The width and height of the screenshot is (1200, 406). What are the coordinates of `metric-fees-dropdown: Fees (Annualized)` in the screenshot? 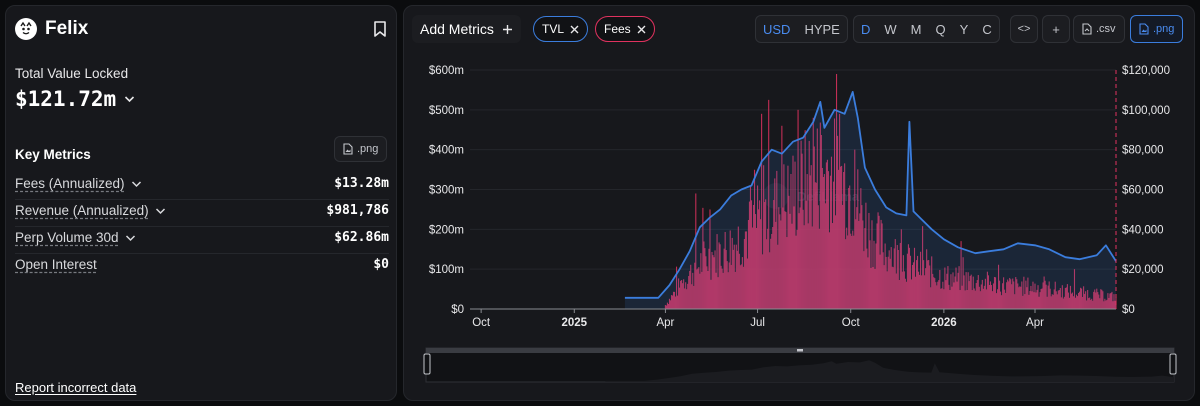 It's located at (78, 183).